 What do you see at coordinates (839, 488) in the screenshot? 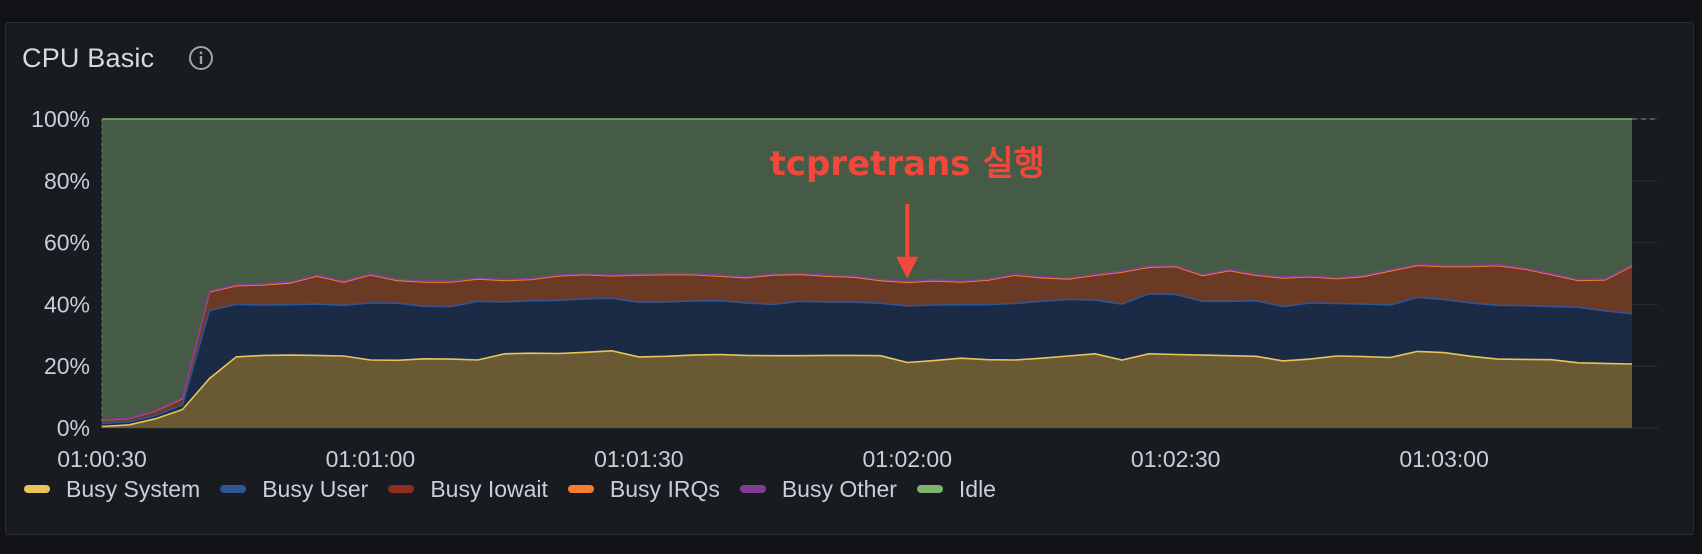
I see `legend-label: Busy Other` at bounding box center [839, 488].